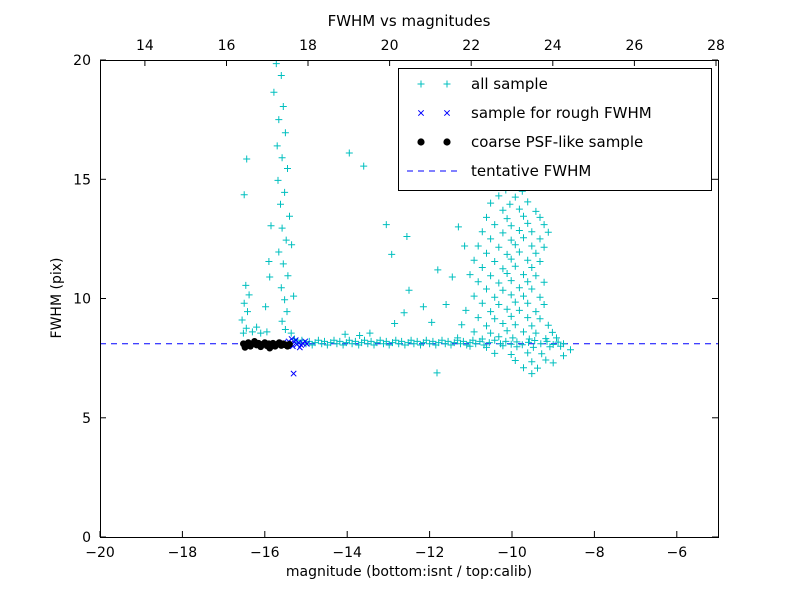 This screenshot has width=800, height=600. Describe the element at coordinates (145, 46) in the screenshot. I see `top-tick-label: 14` at that location.